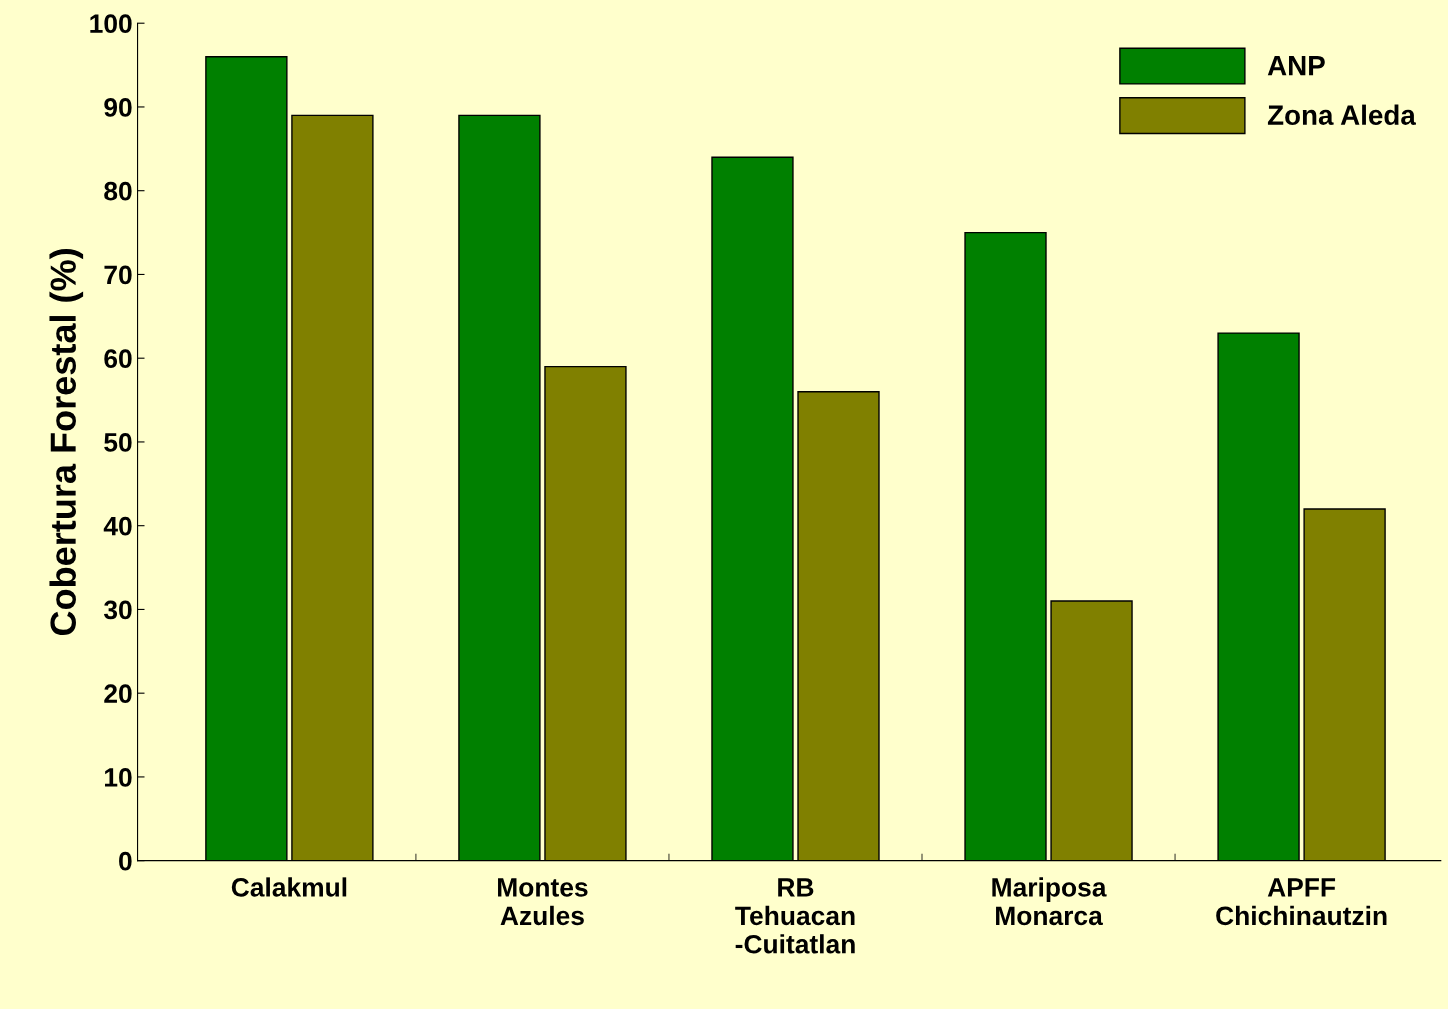  I want to click on legend-label: Zona Aleda, so click(1341, 115).